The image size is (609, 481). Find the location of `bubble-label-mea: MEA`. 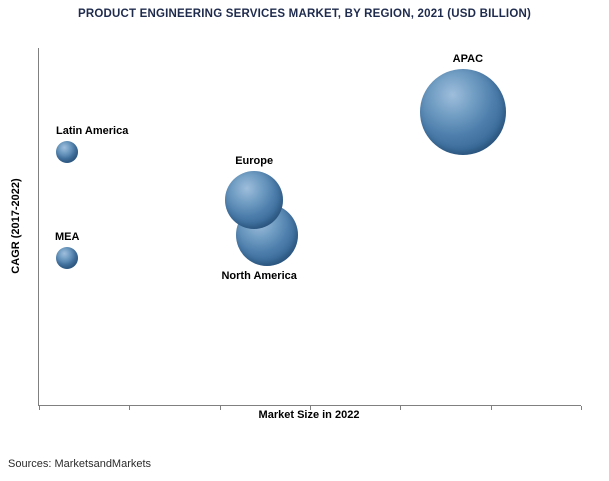

bubble-label-mea: MEA is located at coordinates (67, 236).